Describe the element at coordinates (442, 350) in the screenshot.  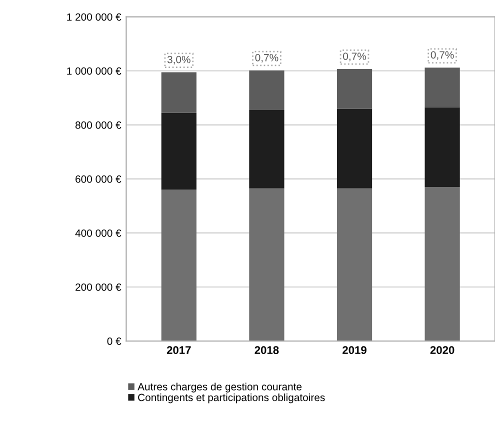
I see `x-tick-label: 2020` at that location.